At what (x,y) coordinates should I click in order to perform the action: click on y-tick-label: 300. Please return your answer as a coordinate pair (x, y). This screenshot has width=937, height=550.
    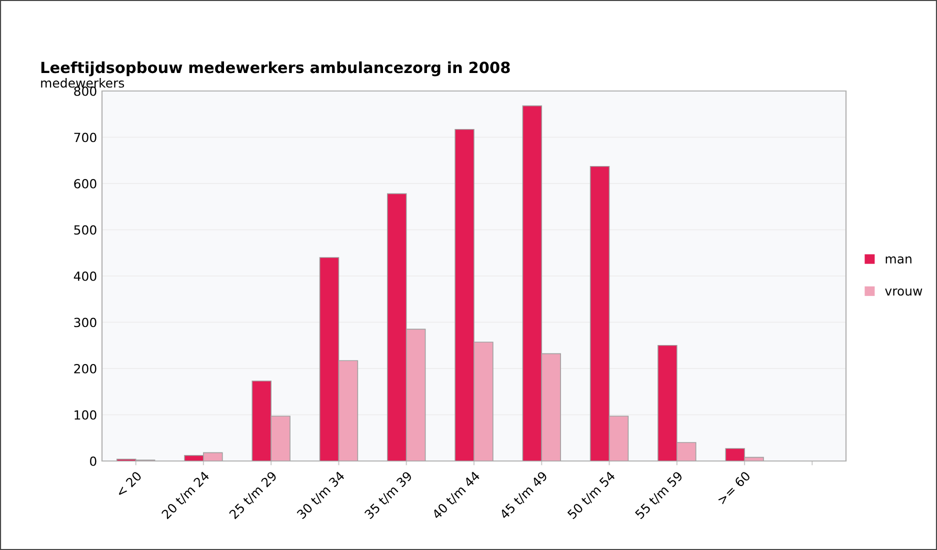
    Looking at the image, I should click on (85, 323).